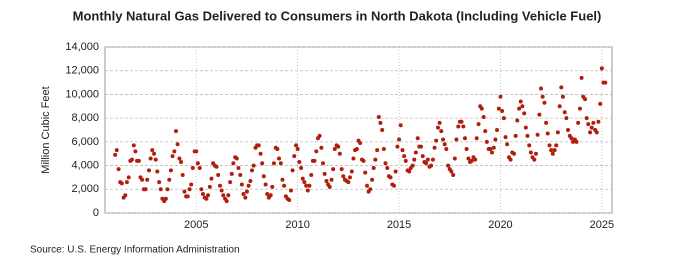  What do you see at coordinates (82, 47) in the screenshot?
I see `y-tick-label: 14,000` at bounding box center [82, 47].